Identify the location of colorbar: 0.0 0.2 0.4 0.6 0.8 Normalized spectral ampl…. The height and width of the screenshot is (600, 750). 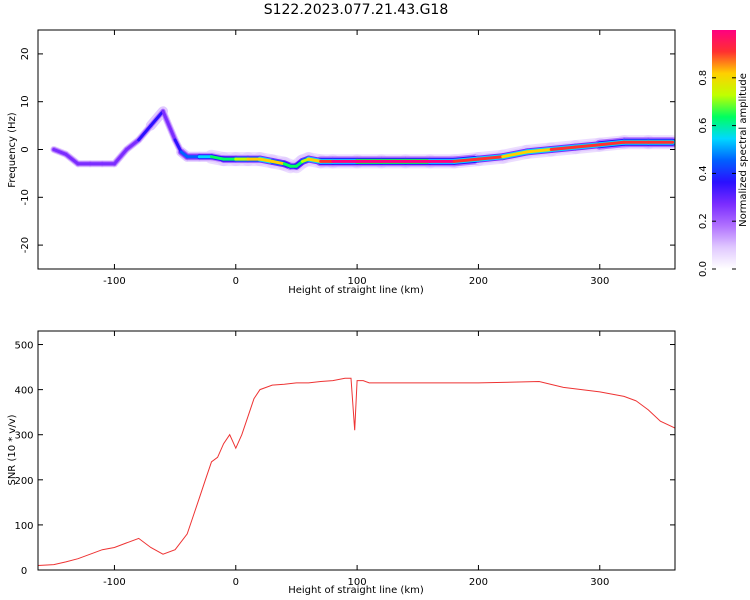
(723, 153).